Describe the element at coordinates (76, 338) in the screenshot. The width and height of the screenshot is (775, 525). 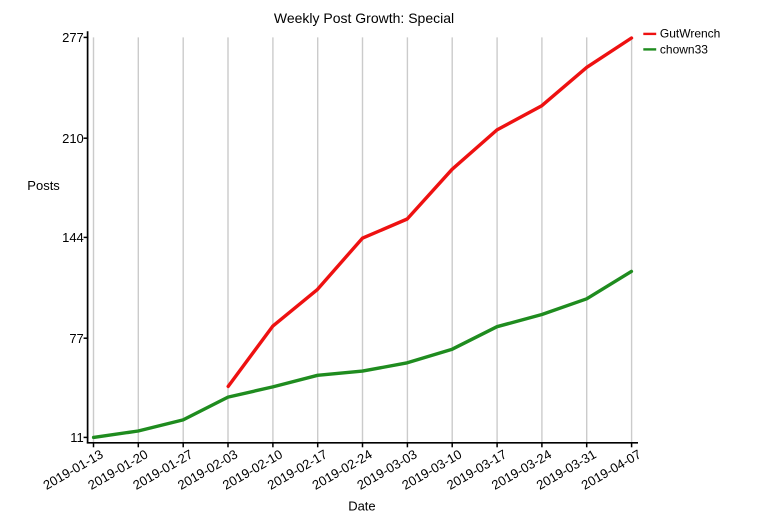
I see `svg-text: 77` at that location.